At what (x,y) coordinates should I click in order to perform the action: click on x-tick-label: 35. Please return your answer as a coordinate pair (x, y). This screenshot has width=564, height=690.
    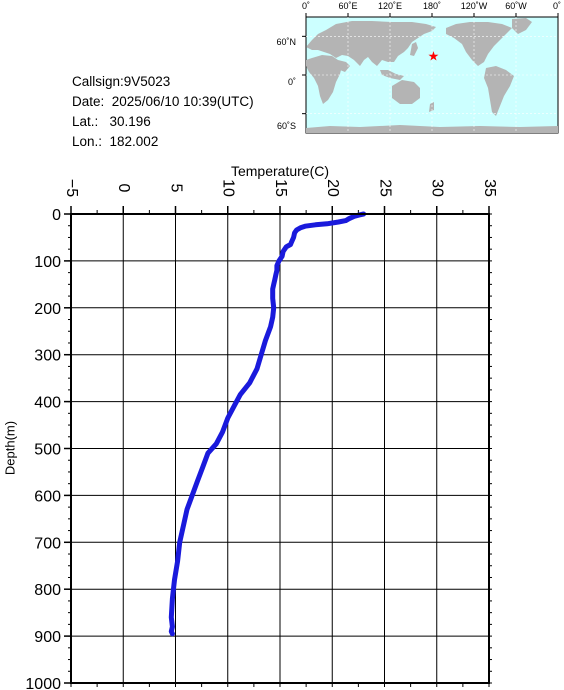
    Looking at the image, I should click on (489, 188).